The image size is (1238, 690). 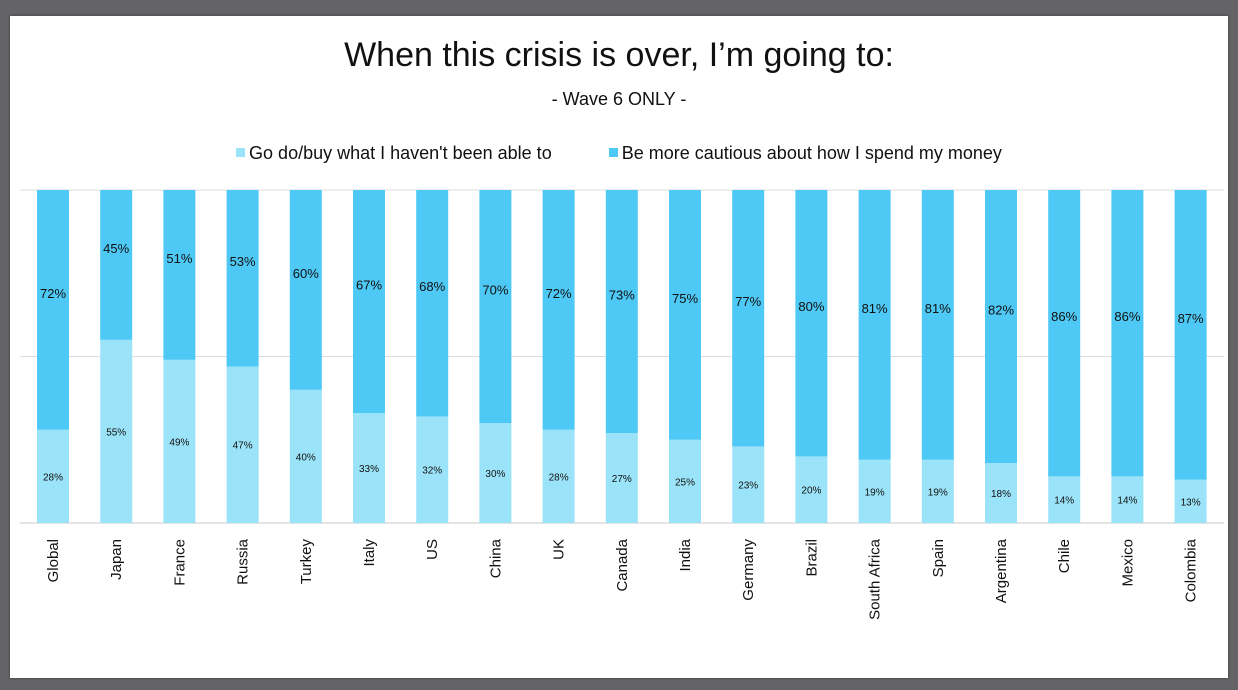 What do you see at coordinates (179, 562) in the screenshot?
I see `category-label: France` at bounding box center [179, 562].